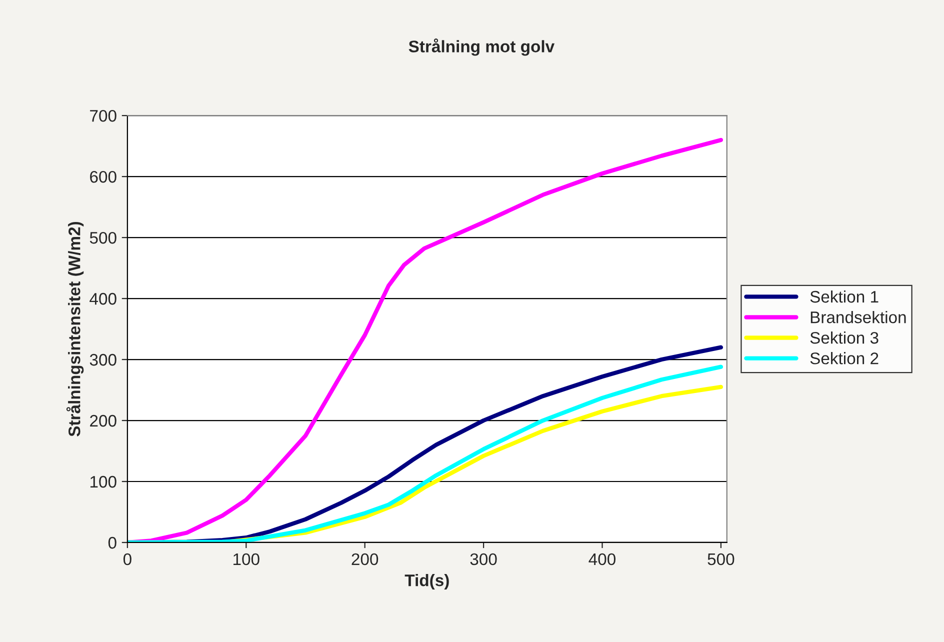 The height and width of the screenshot is (642, 944). I want to click on y-tick-label: 300, so click(103, 360).